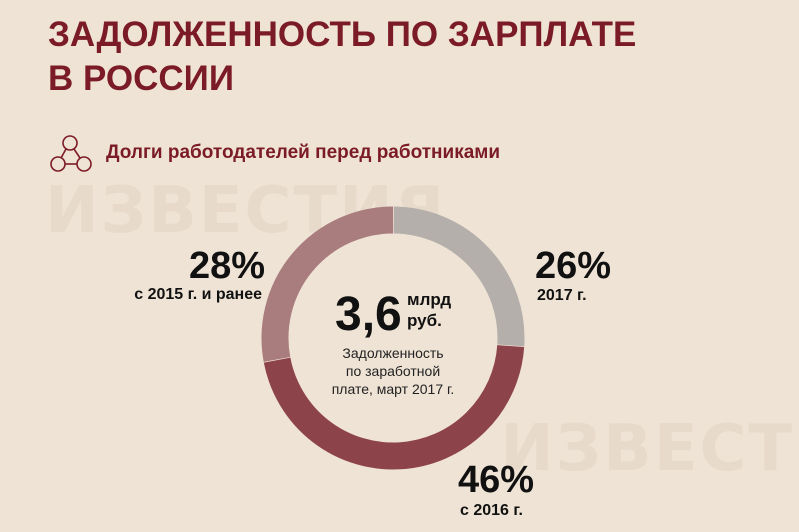 This screenshot has width=799, height=532. I want to click on title-line: В РОССИИ, so click(141, 78).